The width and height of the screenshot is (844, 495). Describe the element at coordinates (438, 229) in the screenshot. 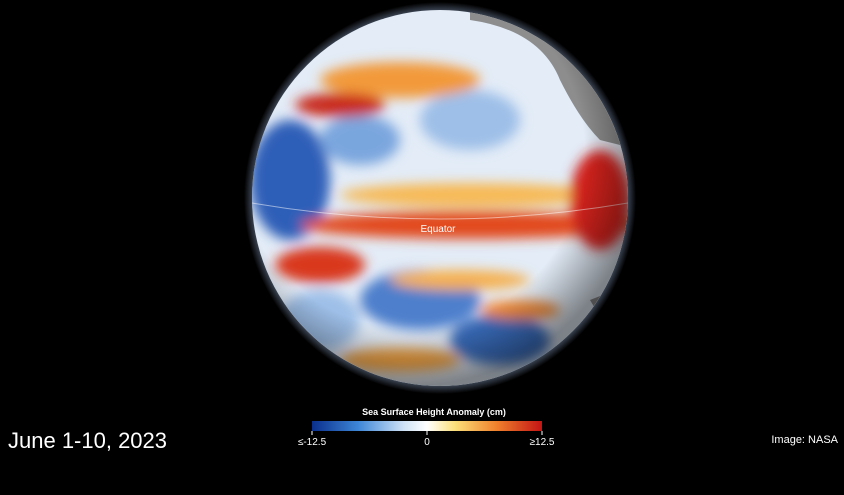

I see `equator-label: Equator` at that location.